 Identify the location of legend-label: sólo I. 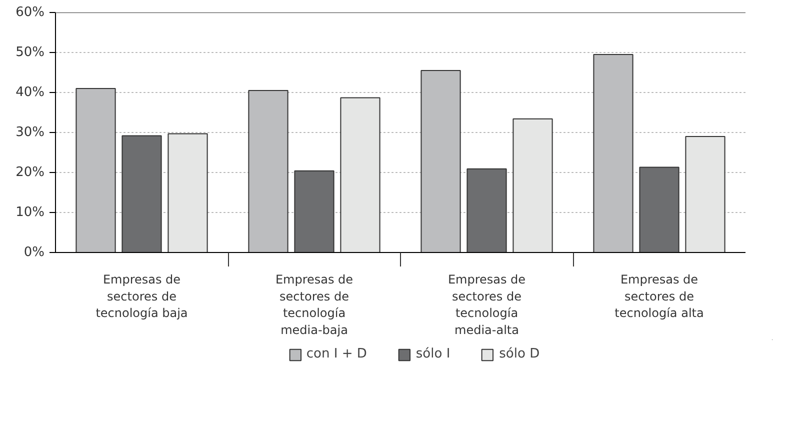
(433, 354).